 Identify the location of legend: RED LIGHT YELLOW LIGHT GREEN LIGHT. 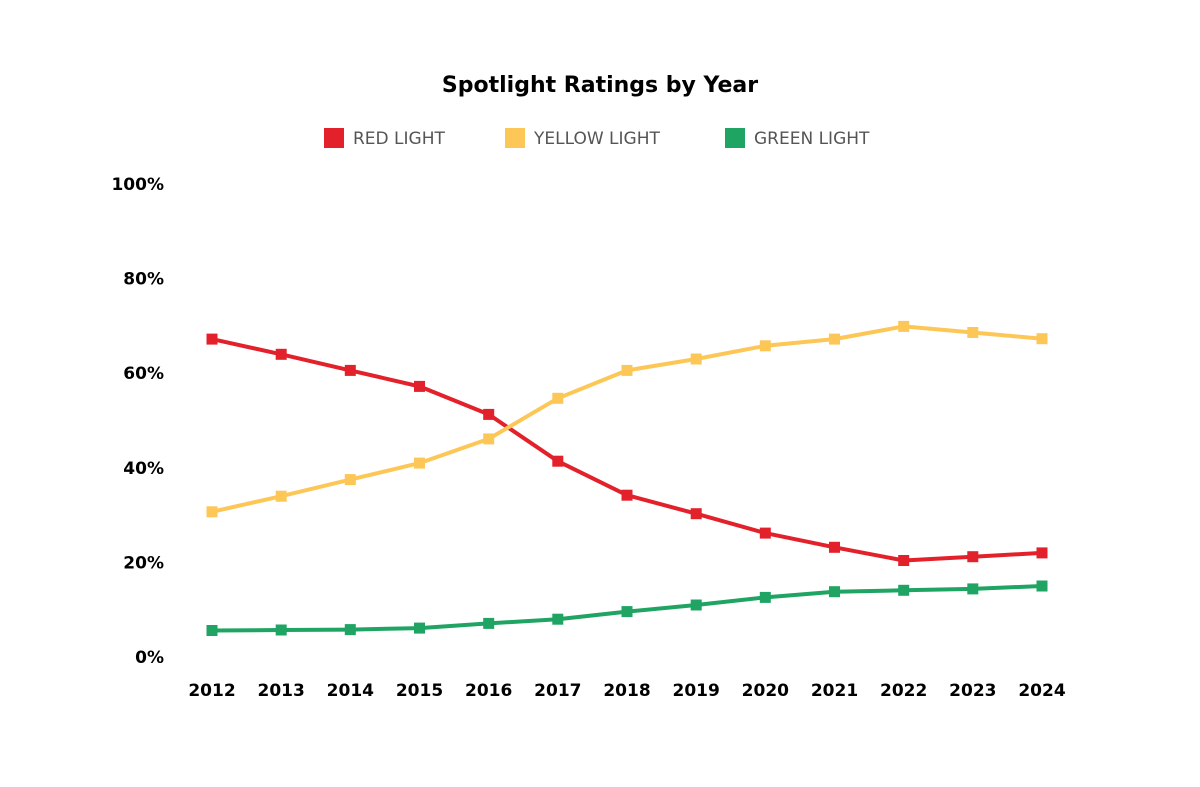
(597, 138).